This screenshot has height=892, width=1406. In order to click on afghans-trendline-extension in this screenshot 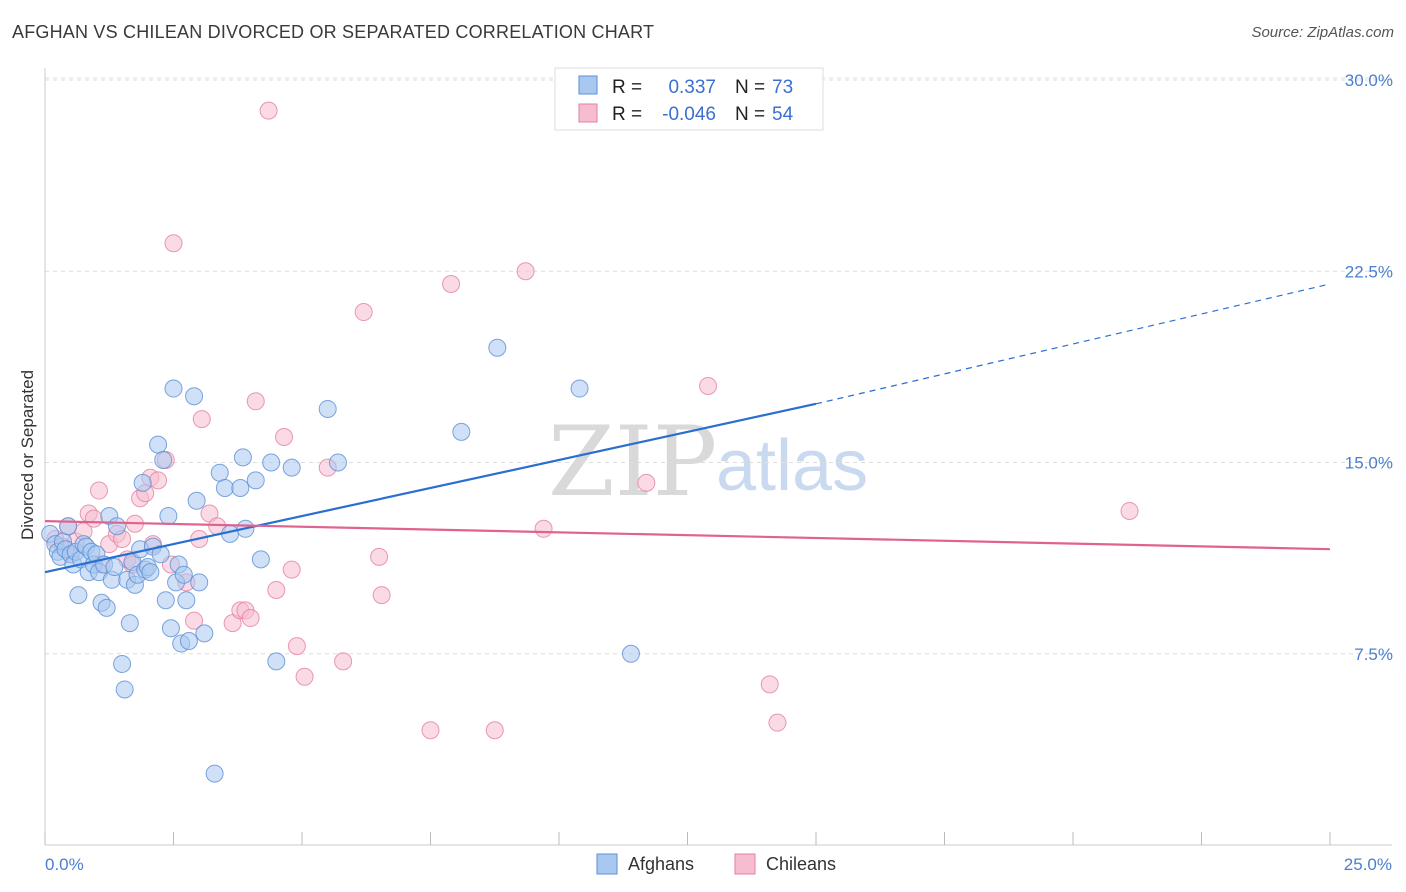, I will do `click(1073, 344)`.